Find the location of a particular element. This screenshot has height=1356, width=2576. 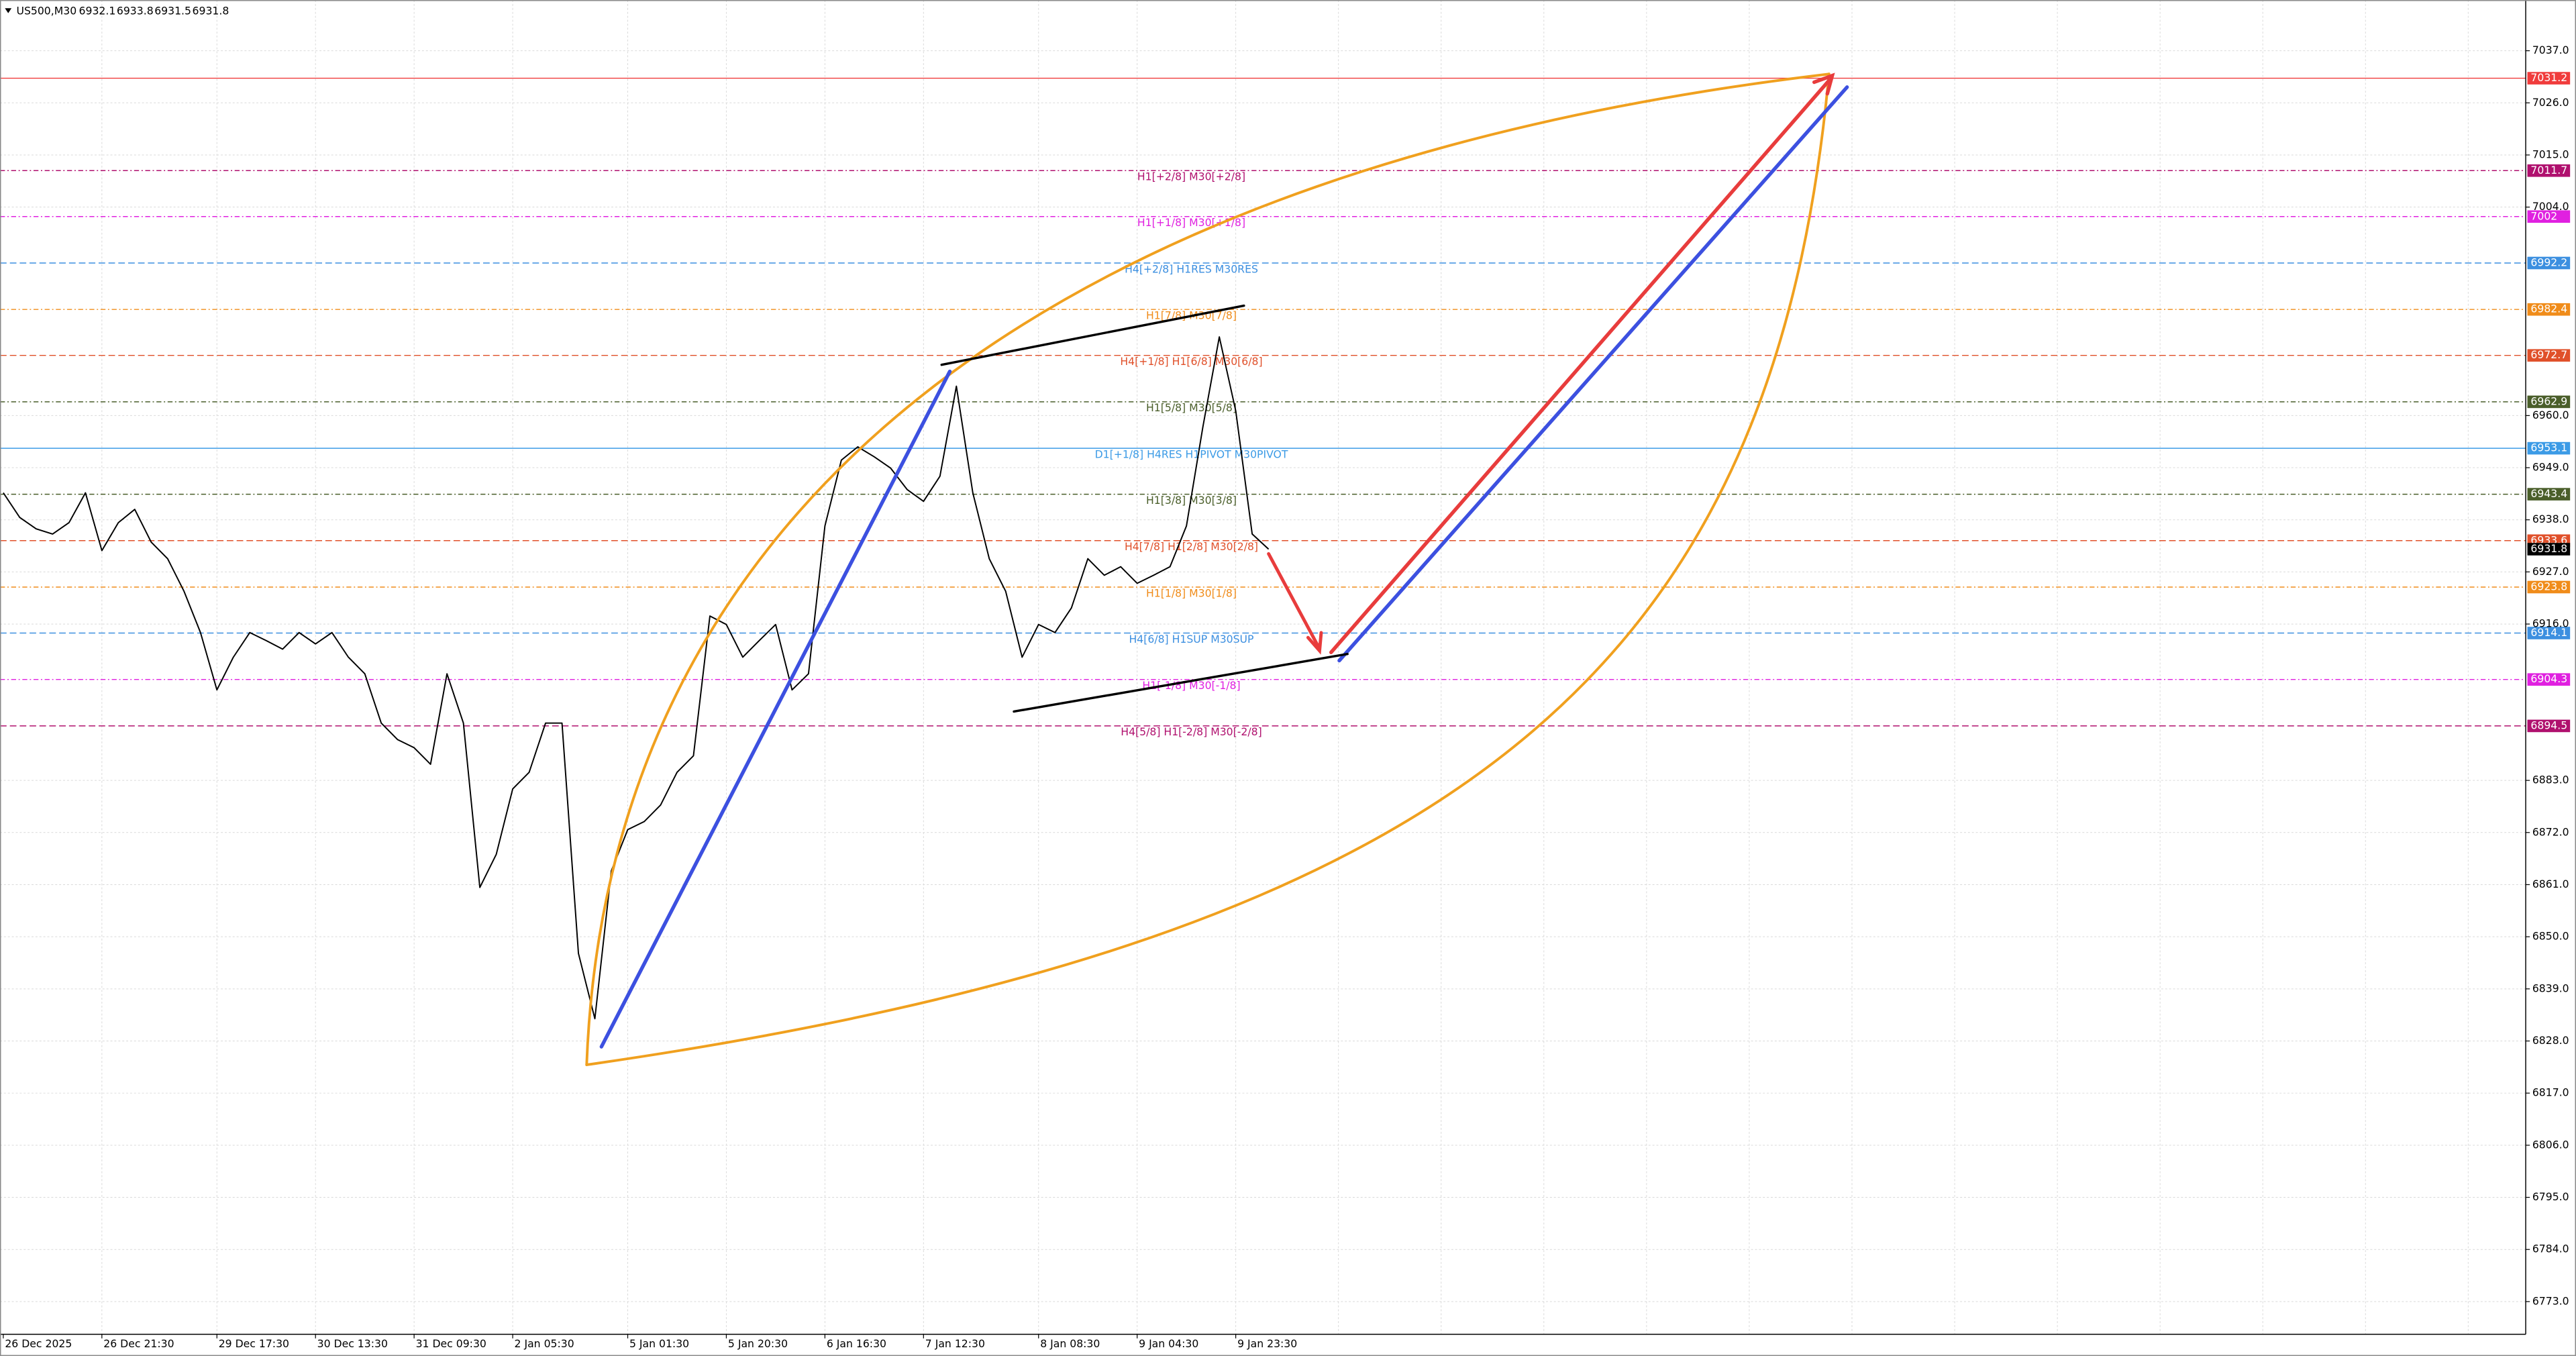

price-tag-label: 6923.8 is located at coordinates (2548, 586).